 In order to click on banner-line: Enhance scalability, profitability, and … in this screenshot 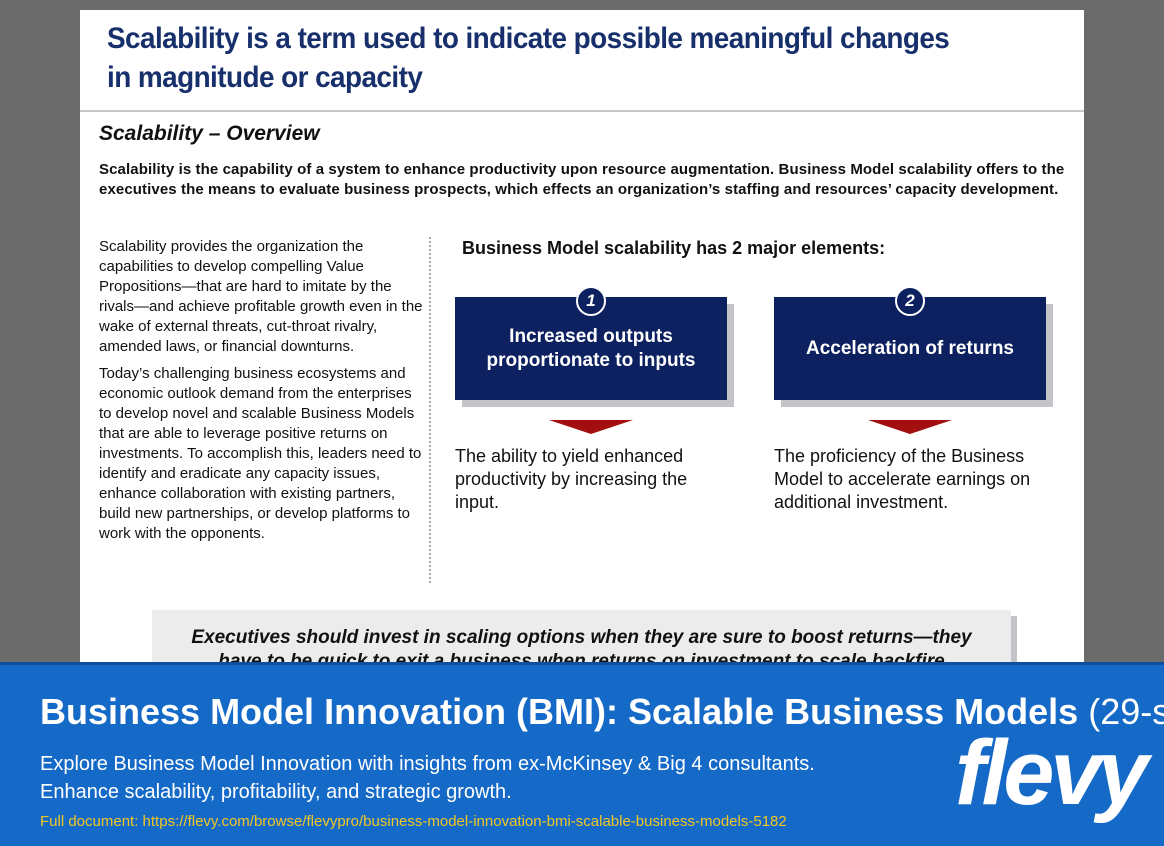, I will do `click(276, 792)`.